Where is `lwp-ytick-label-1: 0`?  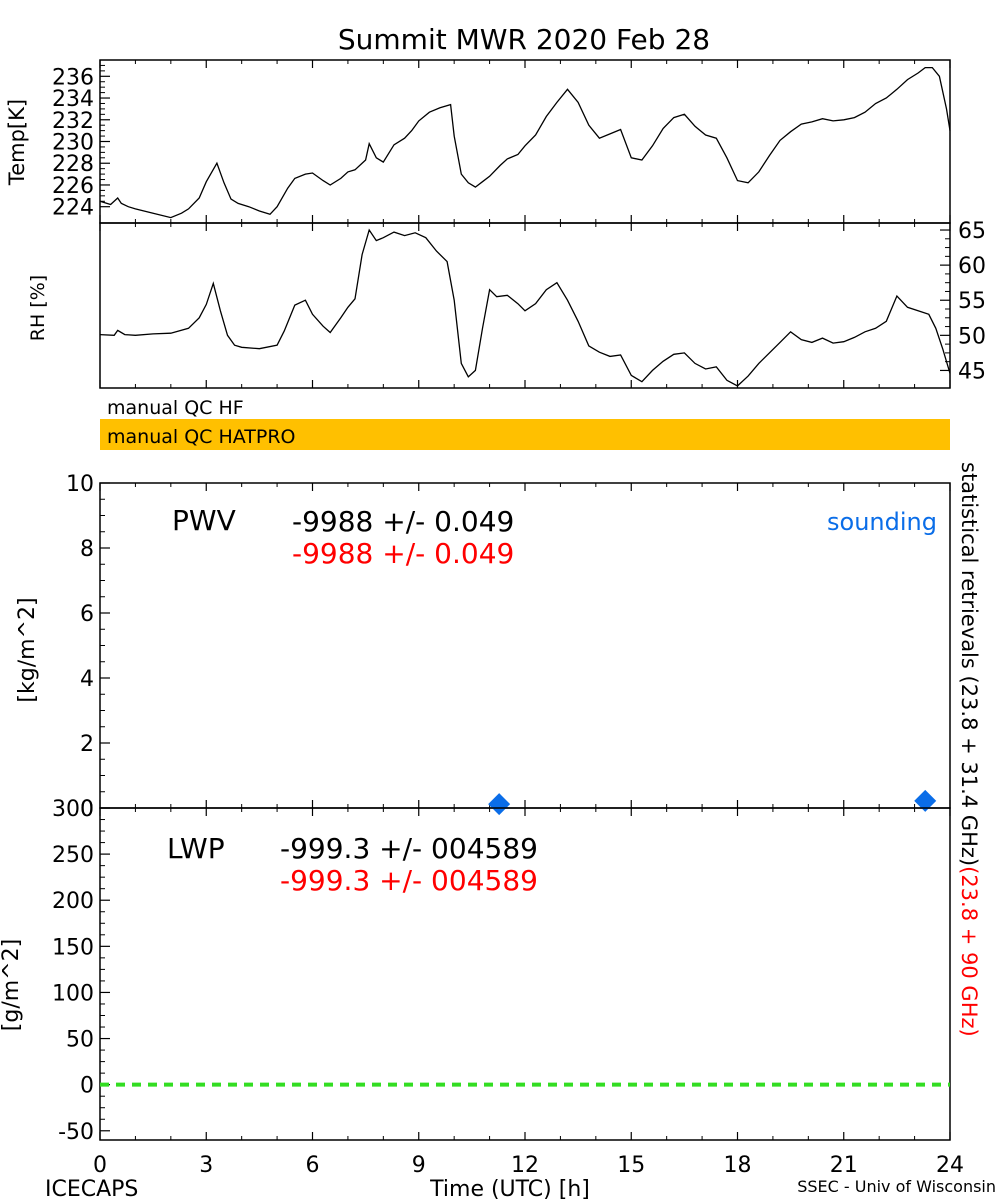 lwp-ytick-label-1: 0 is located at coordinates (87, 1086).